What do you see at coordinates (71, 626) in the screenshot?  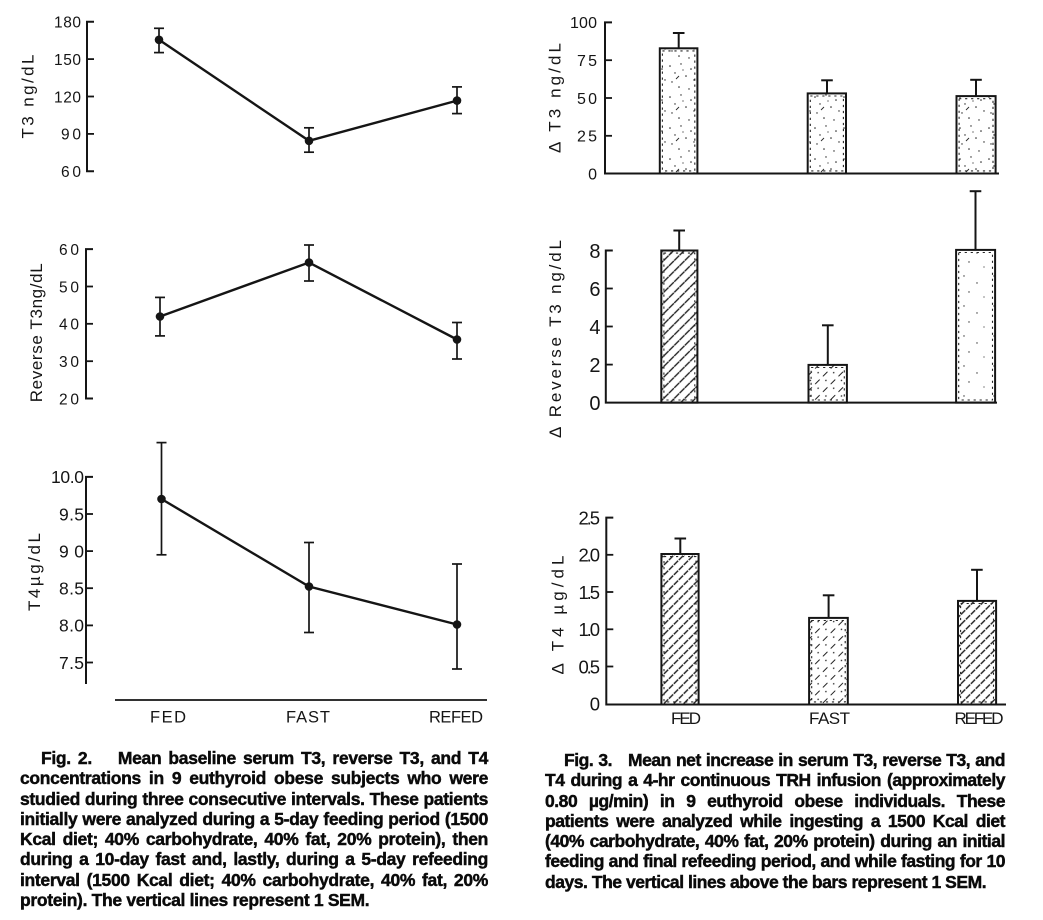 I see `svg-text: 8.0` at bounding box center [71, 626].